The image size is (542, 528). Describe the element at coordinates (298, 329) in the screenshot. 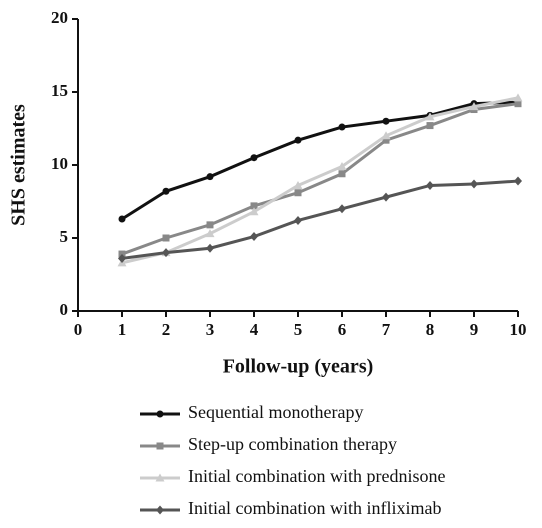

I see `x-tick-label: 5` at that location.